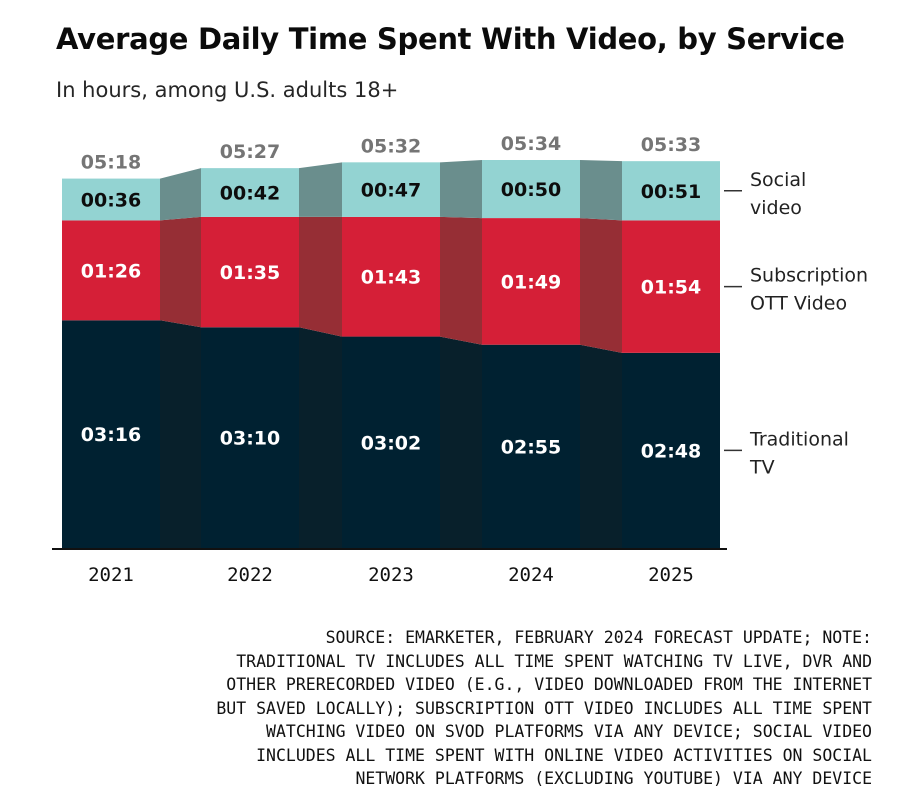 This screenshot has width=906, height=792. I want to click on segment-label-0-2022: 03:10, so click(250, 439).